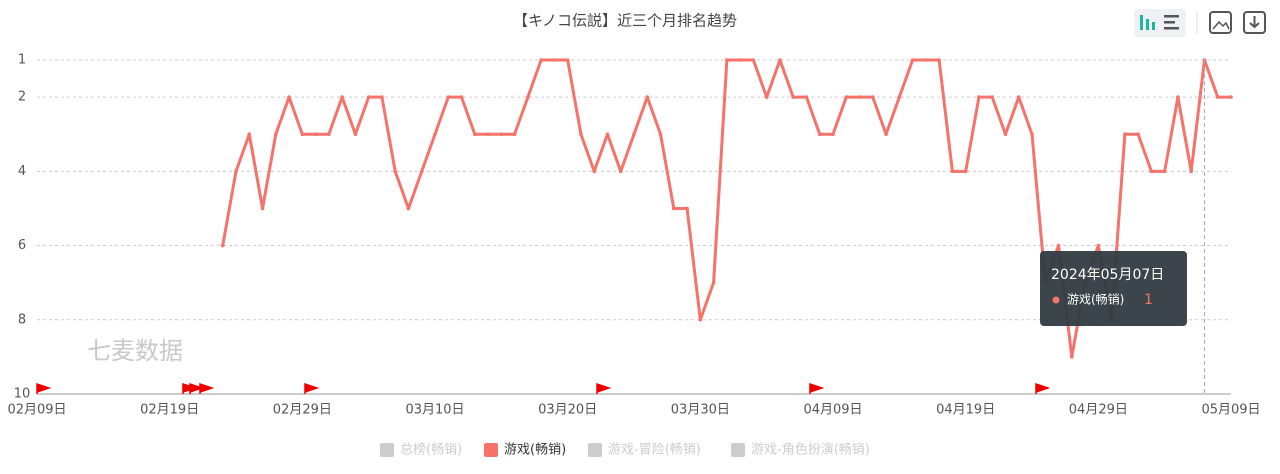 Image resolution: width=1280 pixels, height=474 pixels. Describe the element at coordinates (1221, 25) in the screenshot. I see `image-icon` at that location.